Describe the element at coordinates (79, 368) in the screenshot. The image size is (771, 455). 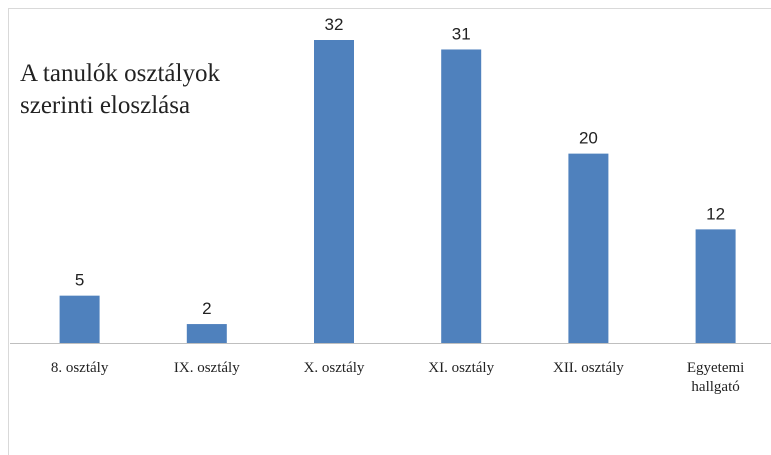
I see `x-tick-label: 8. osztály` at that location.